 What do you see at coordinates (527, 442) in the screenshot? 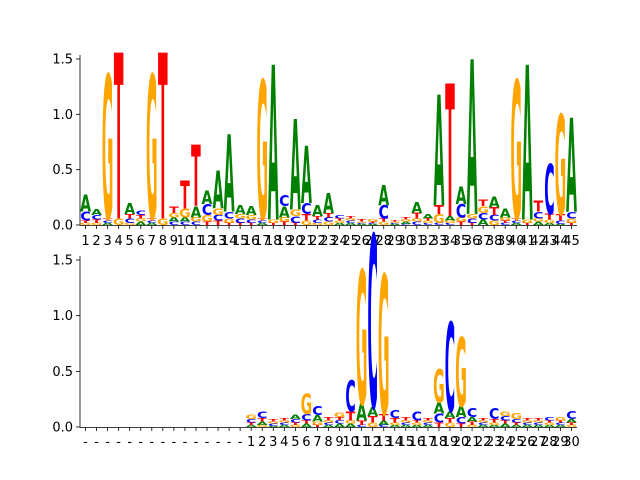
I see `x-tick-label: 26` at bounding box center [527, 442].